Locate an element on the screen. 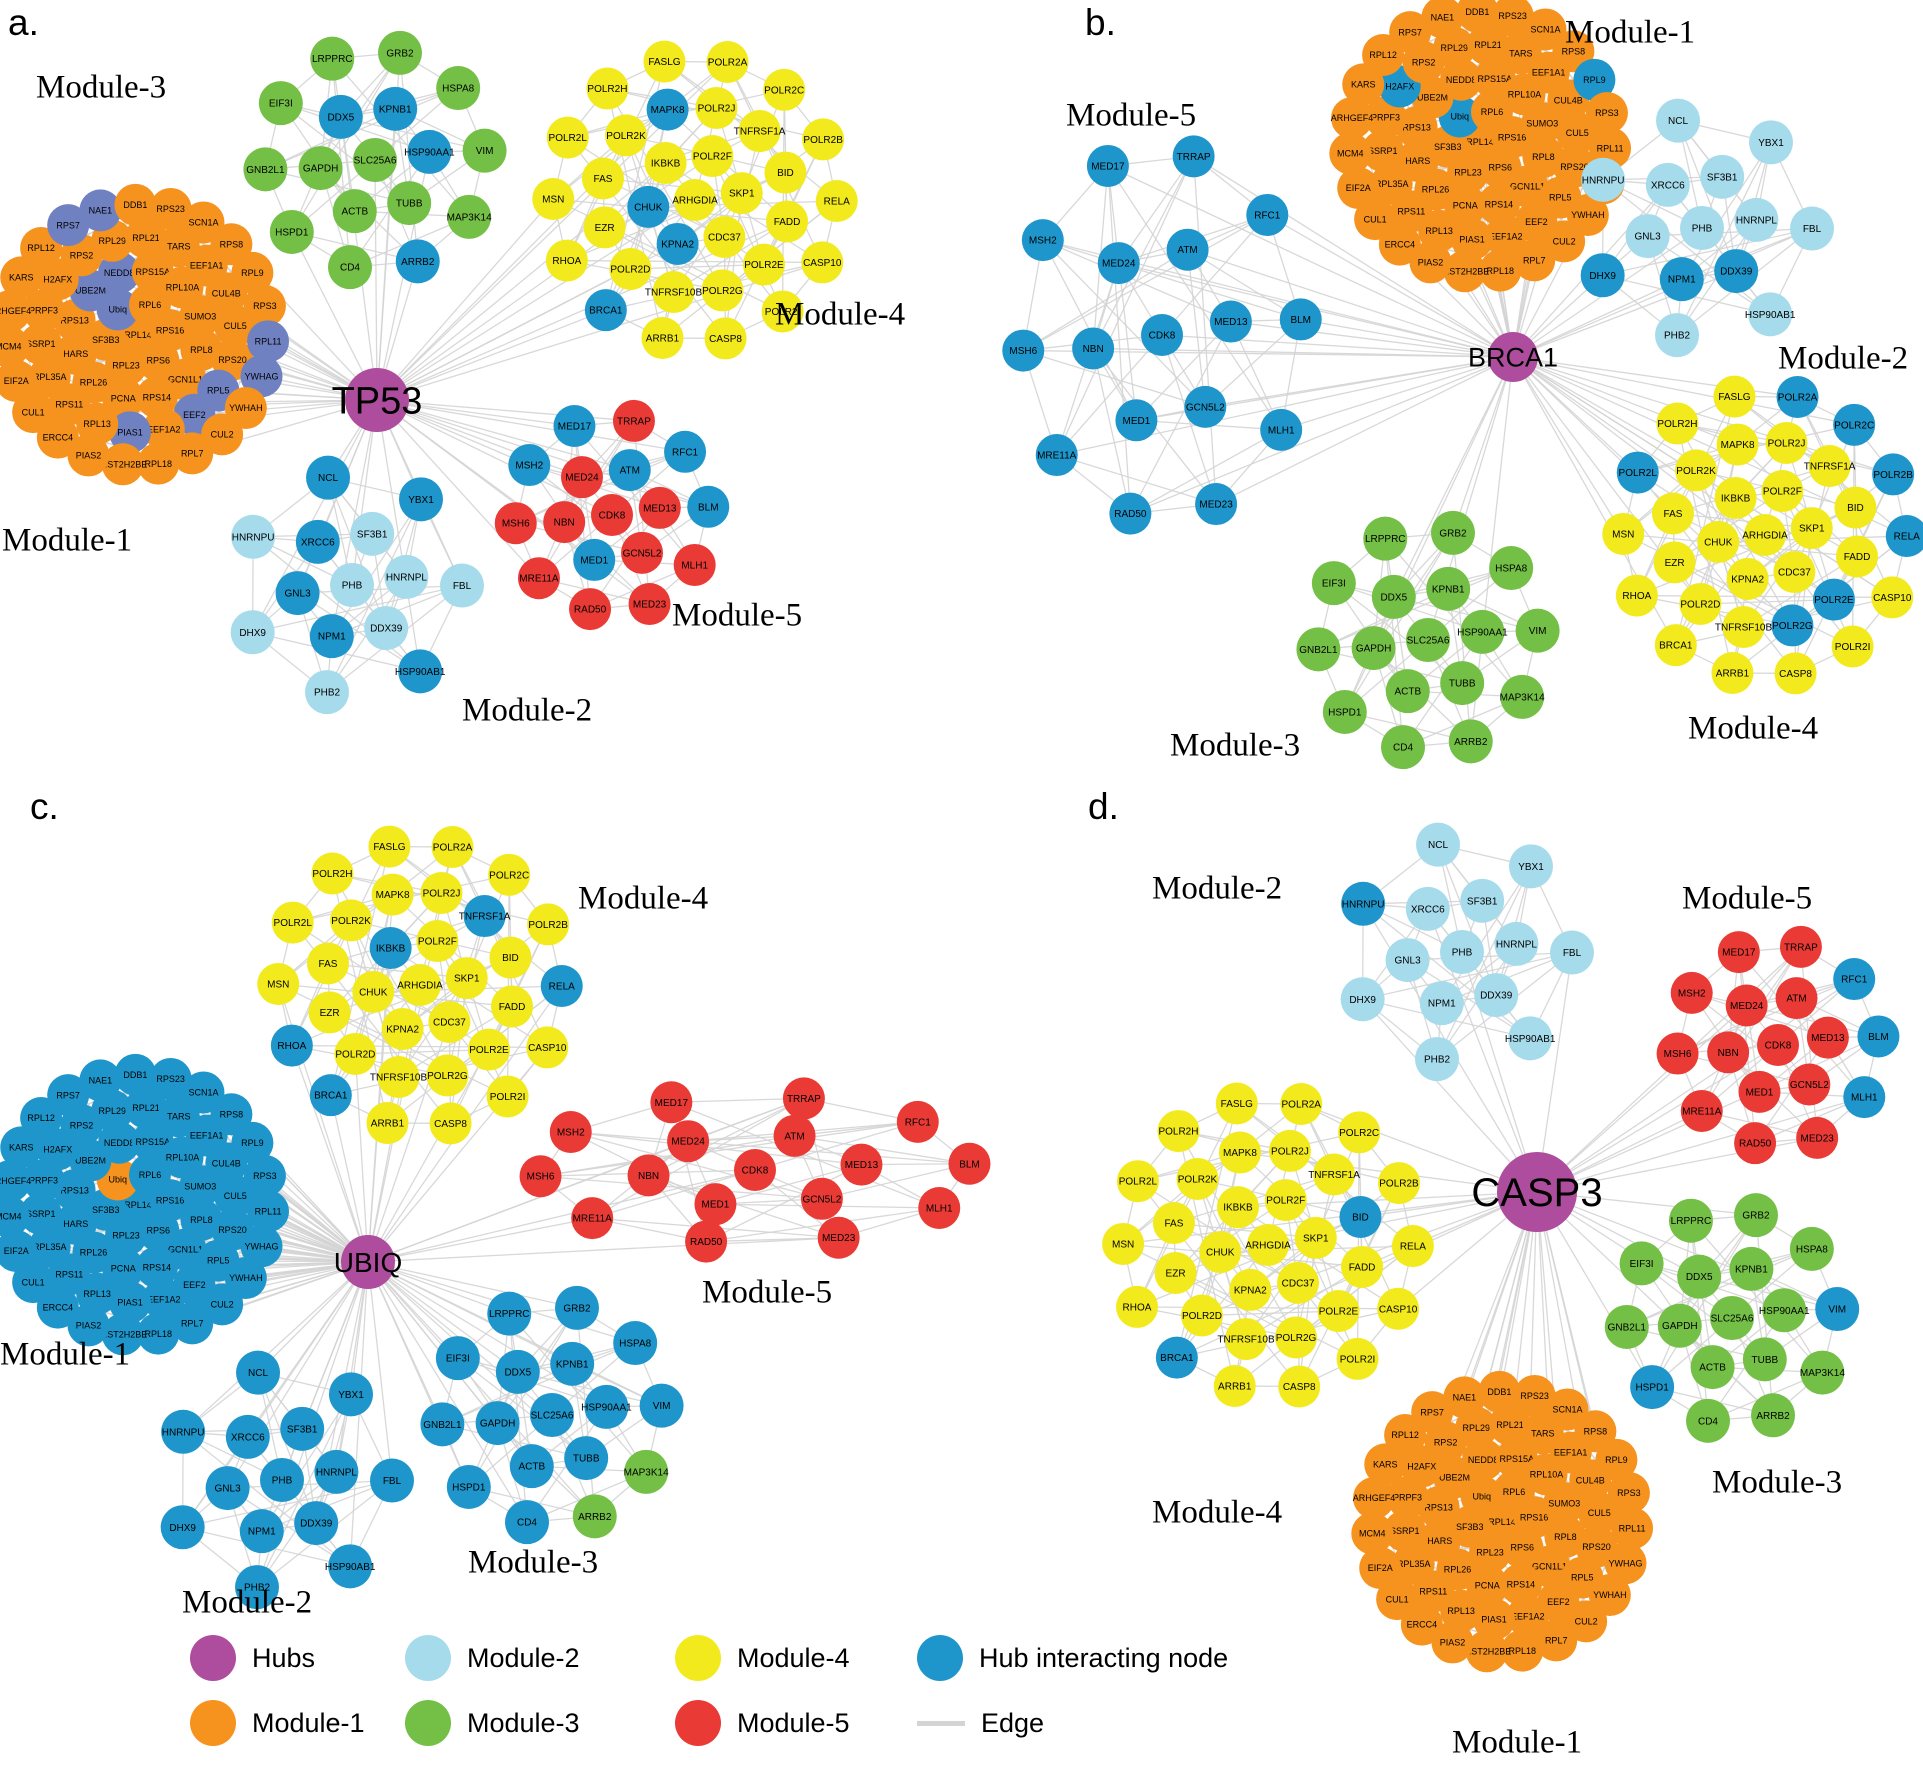 The image size is (1923, 1775). node-HSP90AB1 is located at coordinates (1530, 1038).